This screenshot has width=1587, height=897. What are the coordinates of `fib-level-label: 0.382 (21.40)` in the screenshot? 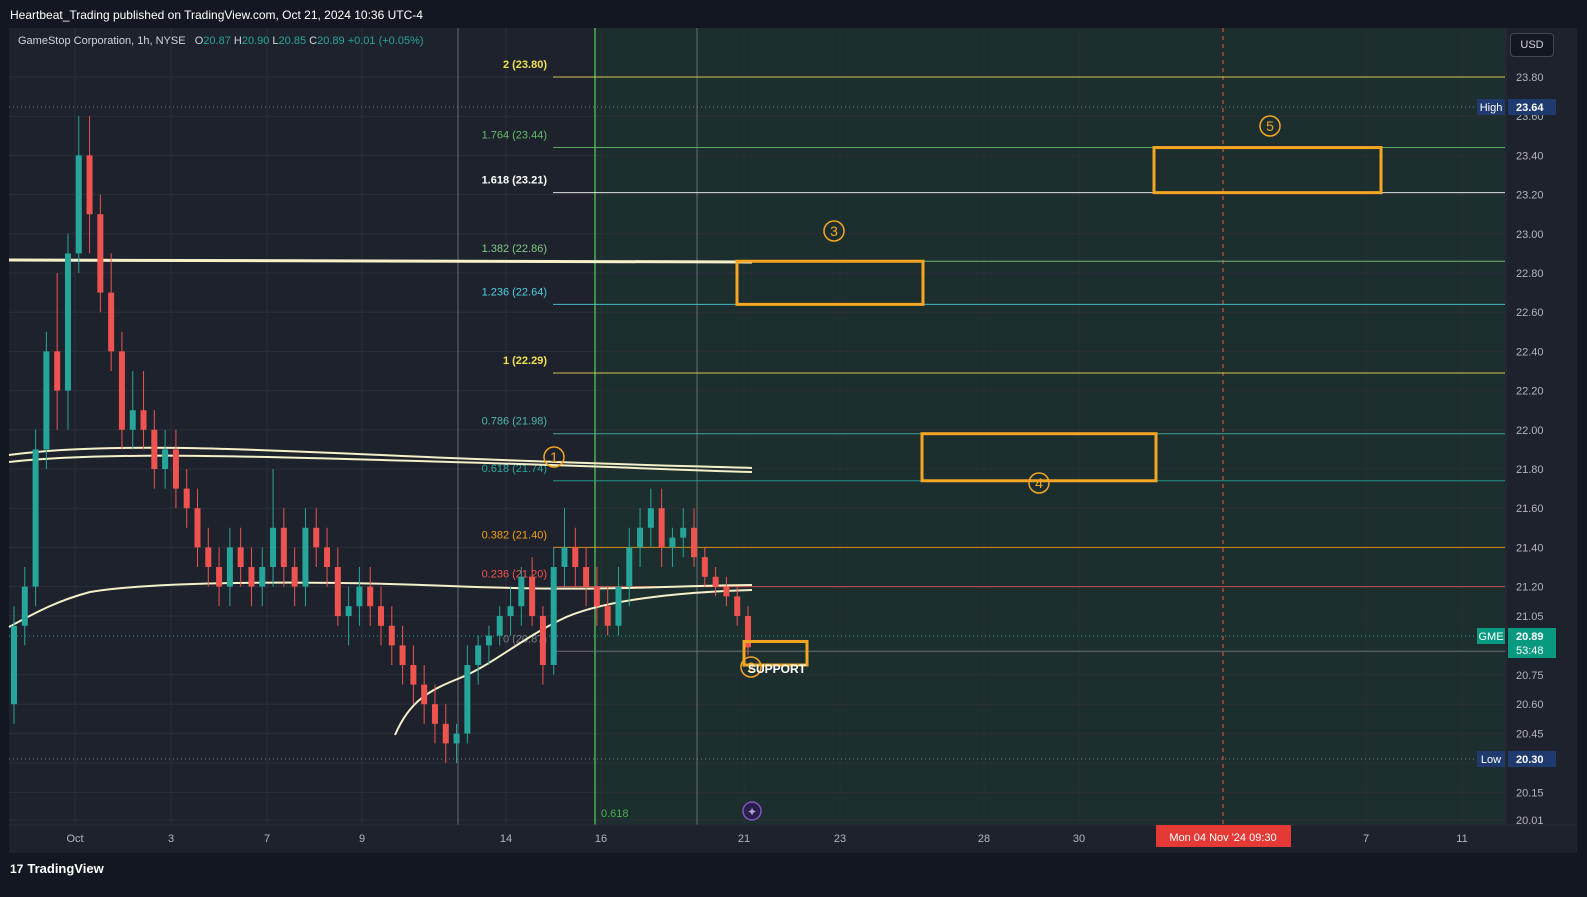 It's located at (514, 535).